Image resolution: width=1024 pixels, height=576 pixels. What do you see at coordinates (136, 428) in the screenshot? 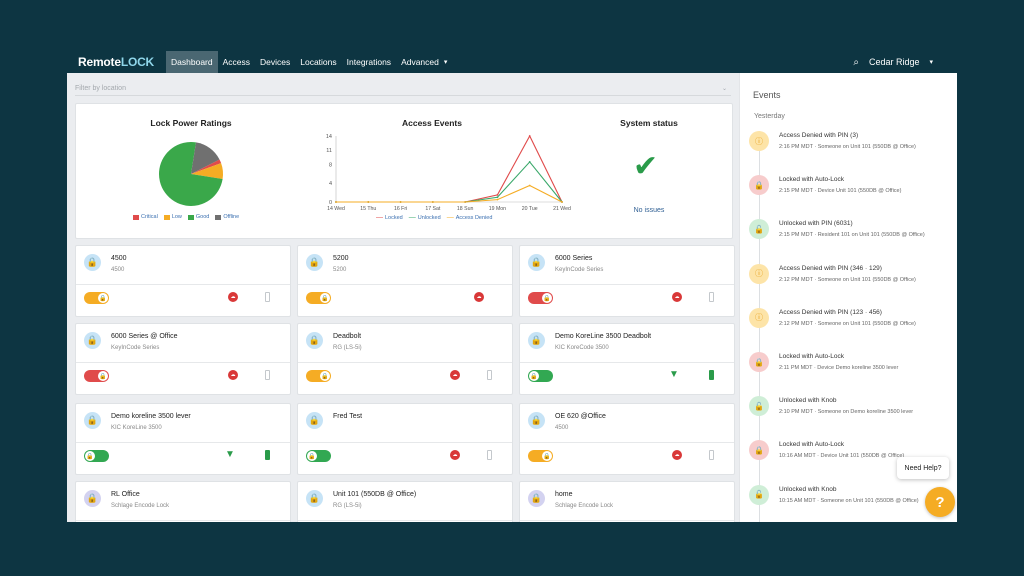
I see `lock-model: KIC KoreLine 3500` at bounding box center [136, 428].